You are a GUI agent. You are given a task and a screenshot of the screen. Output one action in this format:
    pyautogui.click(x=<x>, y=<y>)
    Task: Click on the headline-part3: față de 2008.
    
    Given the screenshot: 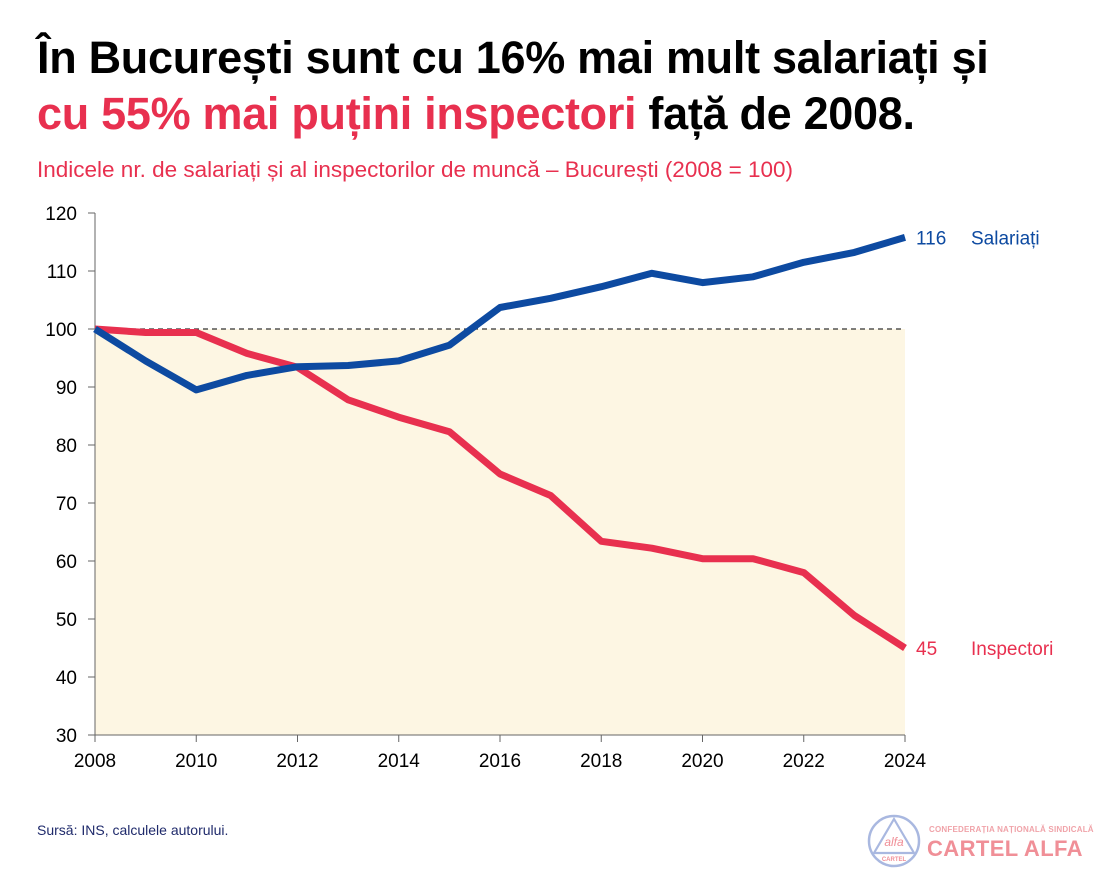 What is the action you would take?
    pyautogui.click(x=775, y=113)
    